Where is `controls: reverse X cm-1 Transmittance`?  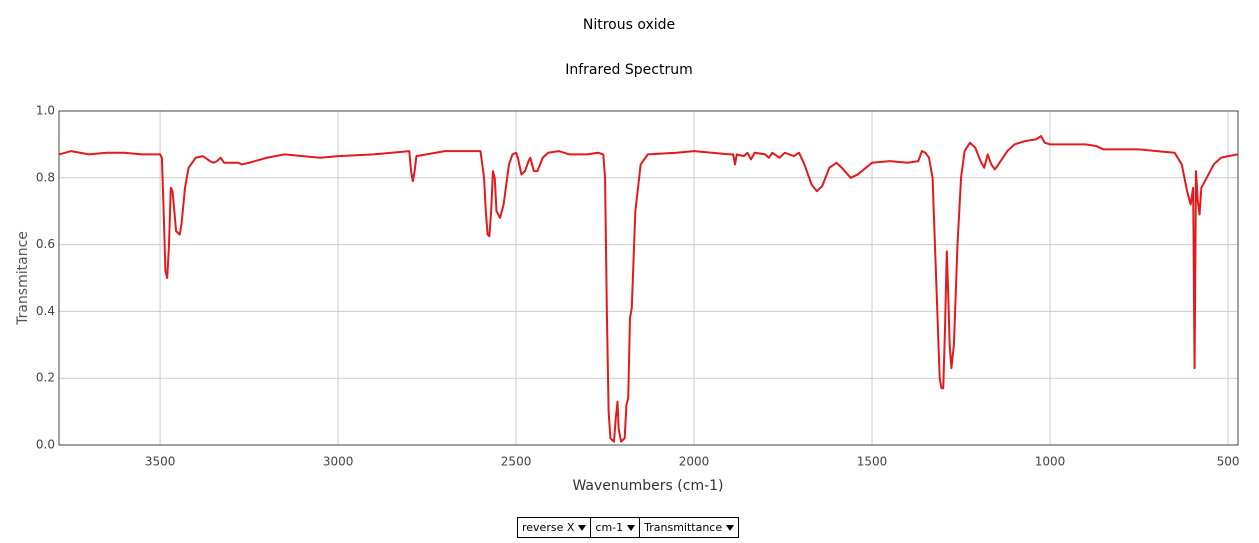
controls: reverse X cm-1 Transmittance is located at coordinates (628, 527).